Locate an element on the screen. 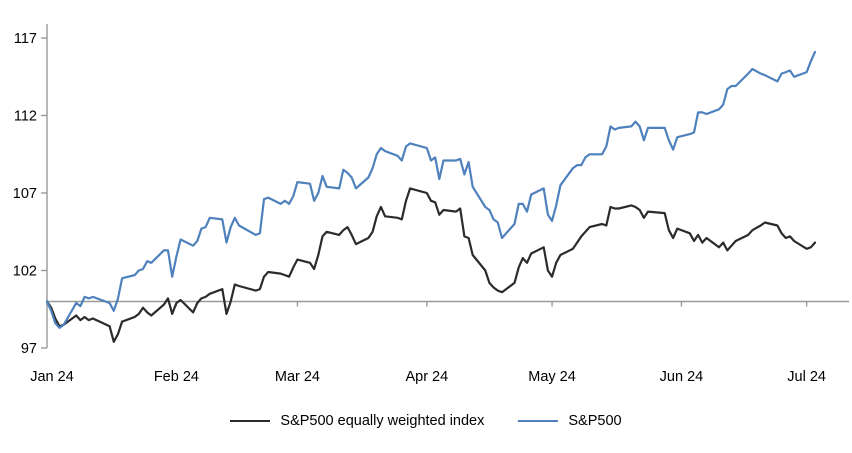 This screenshot has height=453, width=852. y-axis-label-107: 107 is located at coordinates (25, 194).